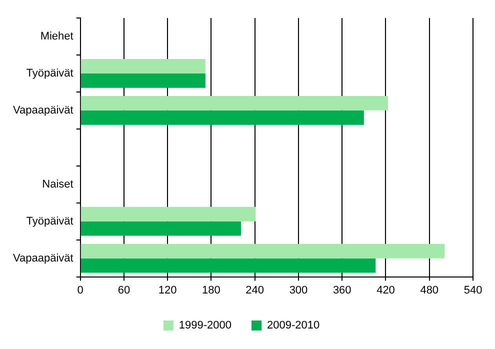  I want to click on x-tick-label: 120, so click(167, 290).